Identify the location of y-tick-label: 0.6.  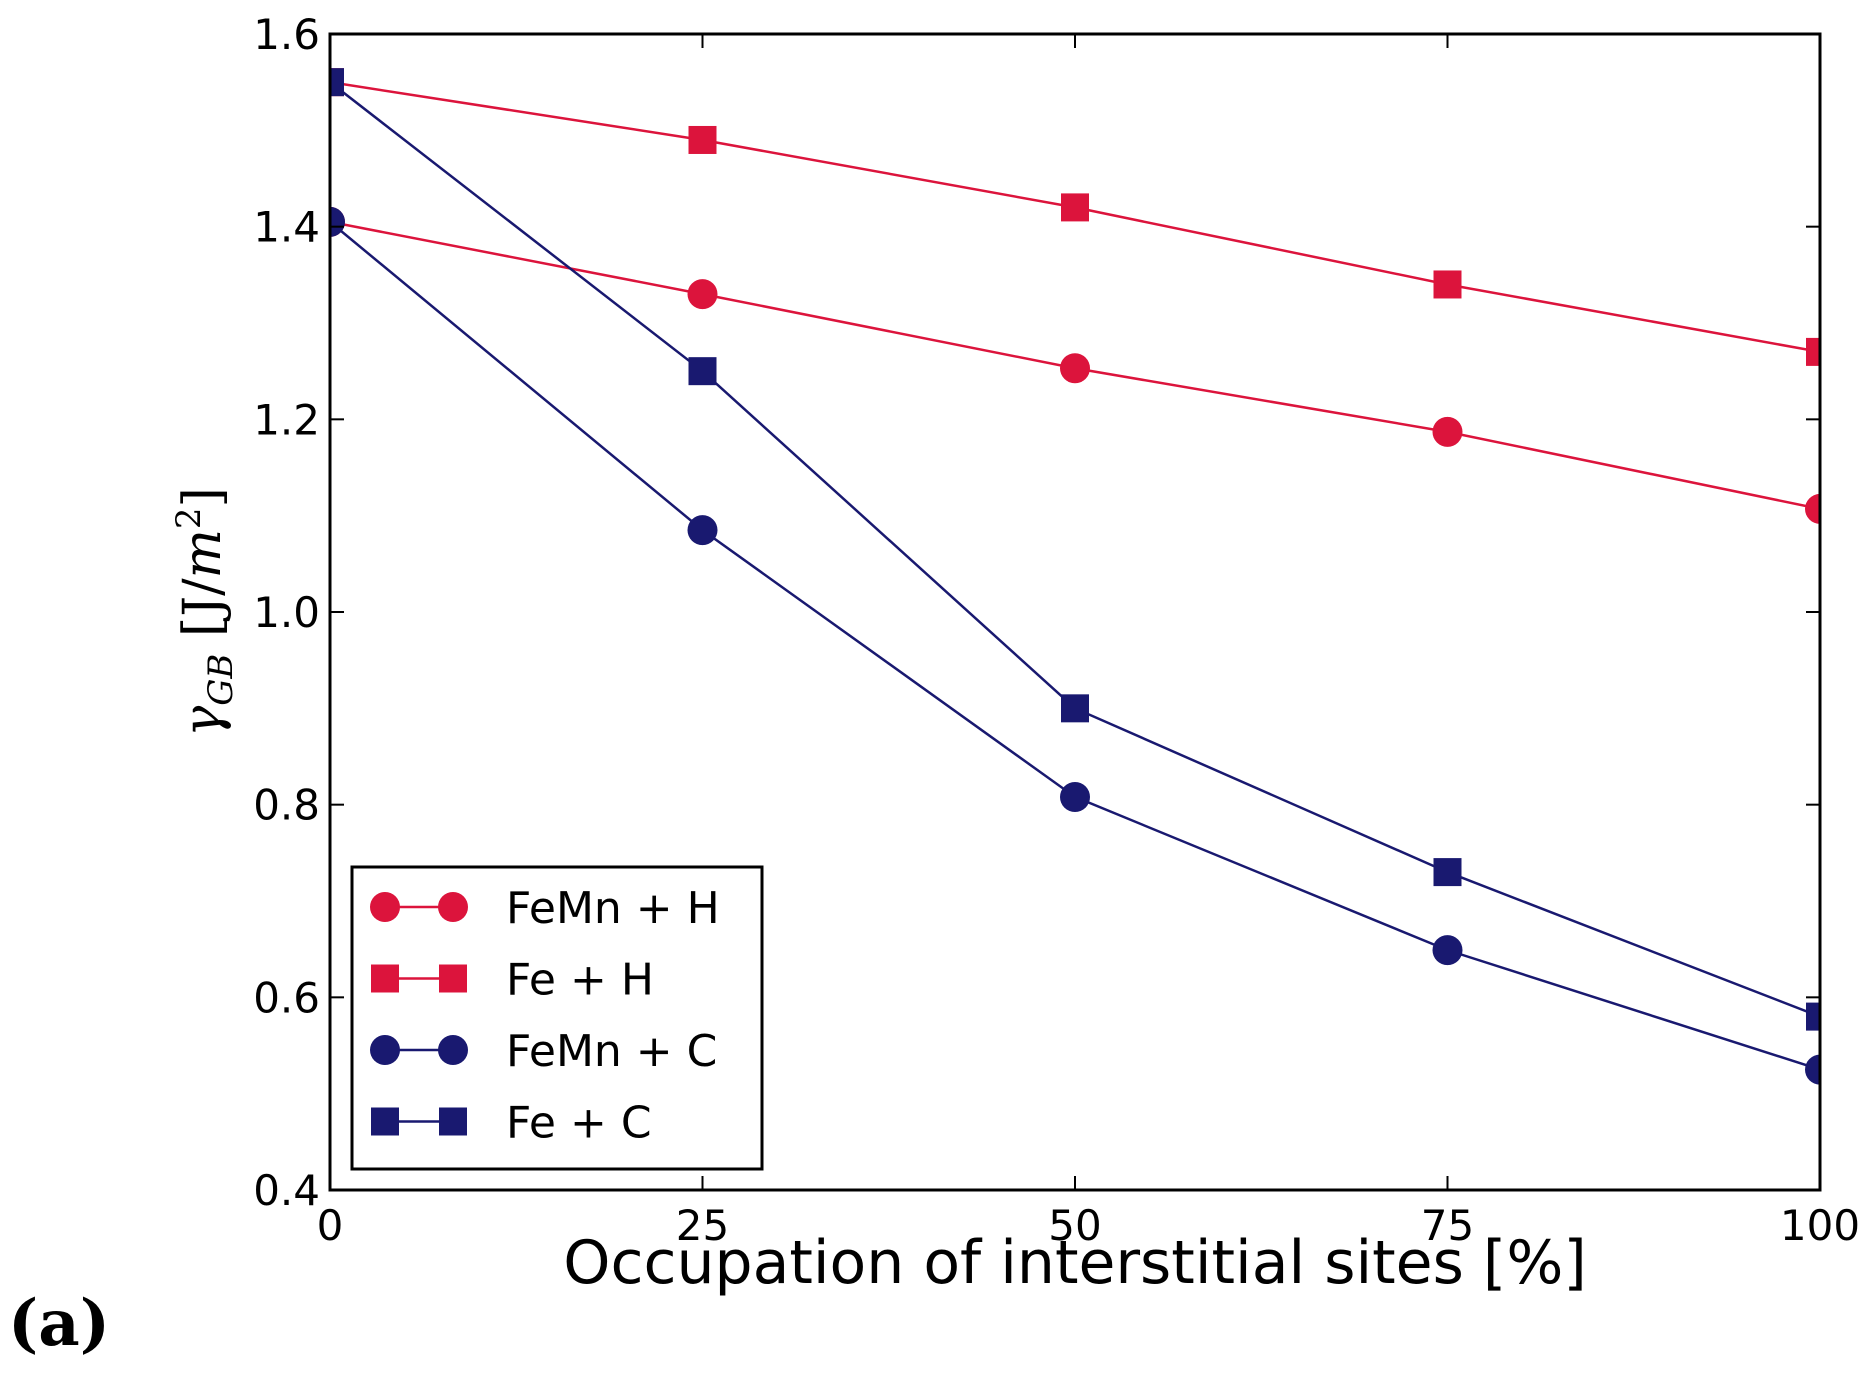
(286, 997).